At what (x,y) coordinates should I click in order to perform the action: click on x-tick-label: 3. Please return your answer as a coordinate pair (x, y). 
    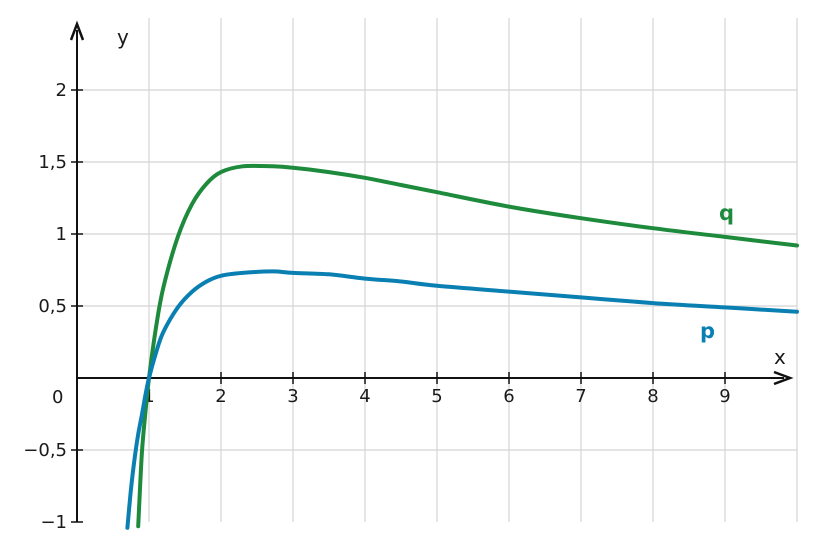
    Looking at the image, I should click on (292, 396).